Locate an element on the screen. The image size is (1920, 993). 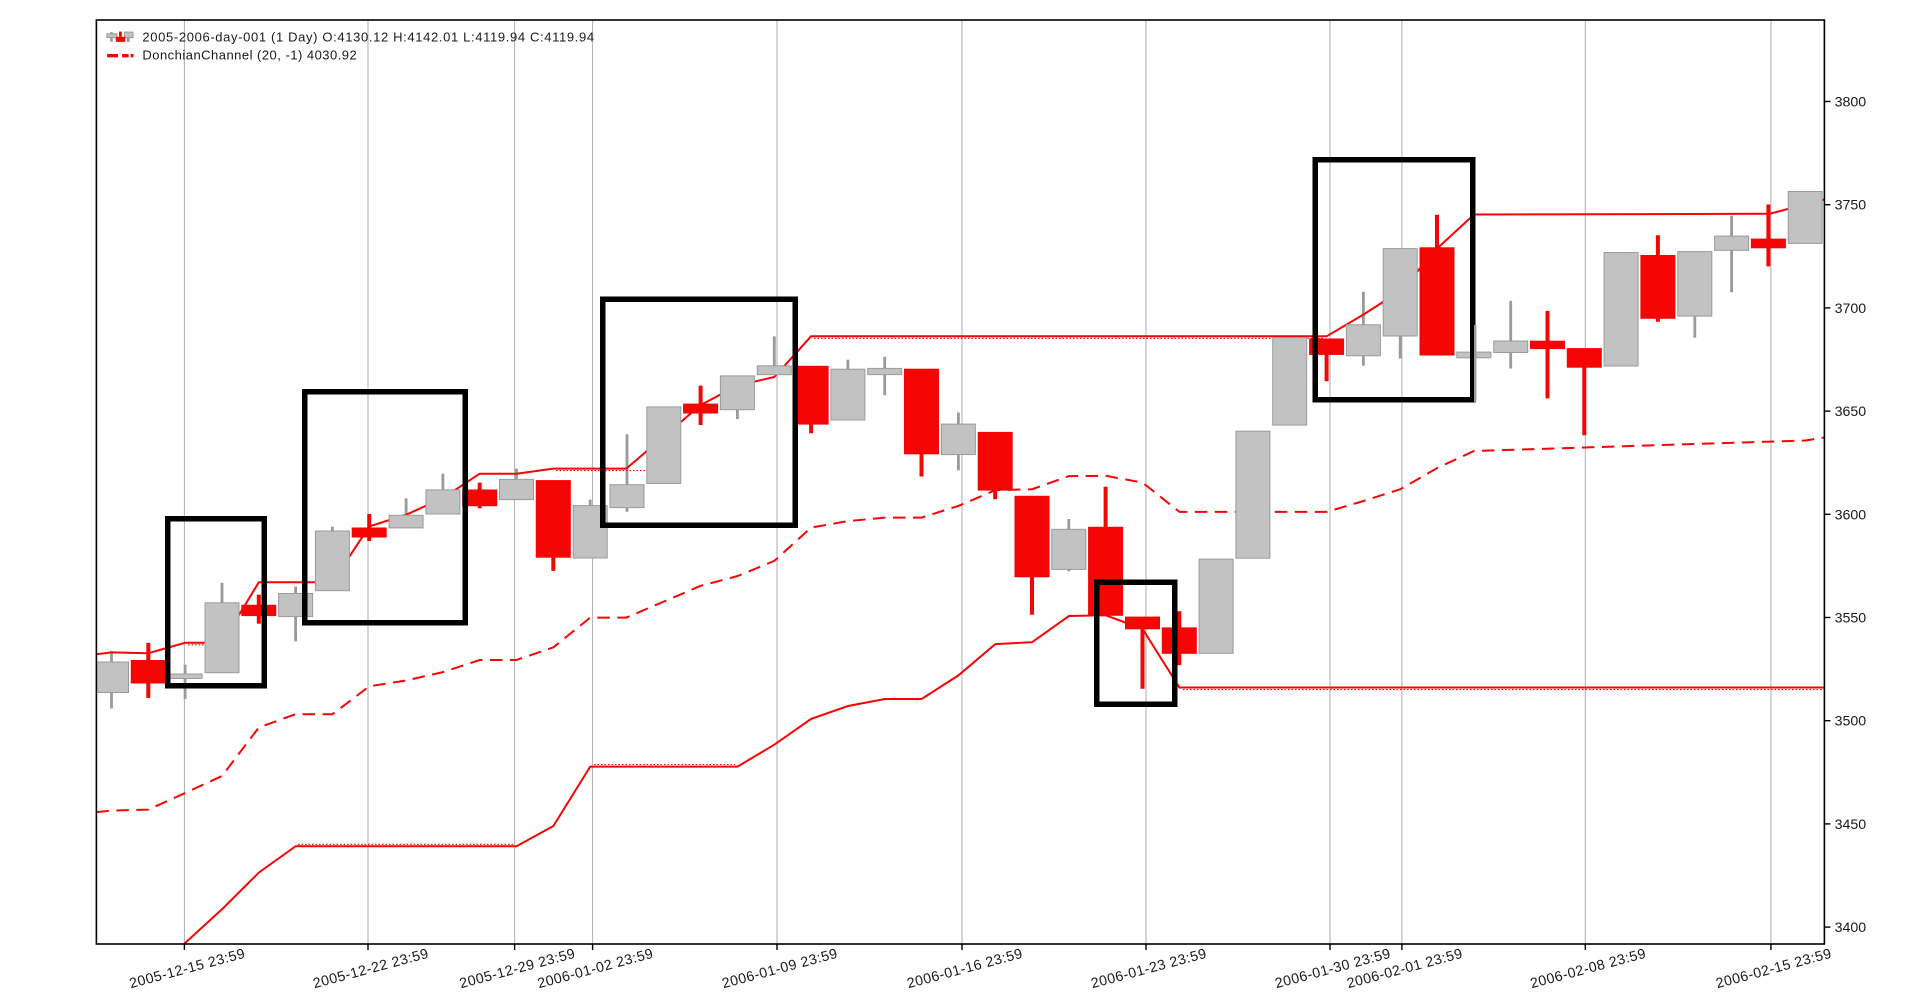
svg-text: 3700 is located at coordinates (1851, 309).